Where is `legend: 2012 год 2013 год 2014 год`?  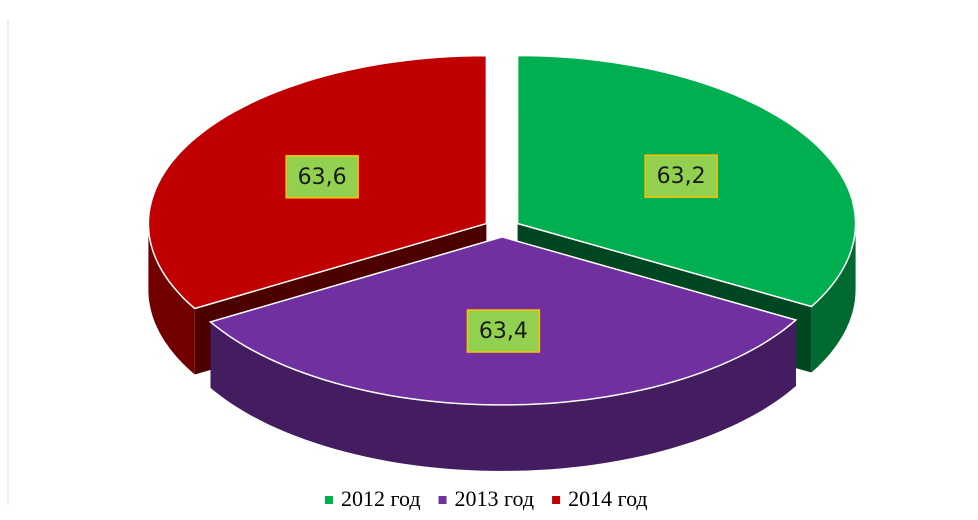 legend: 2012 год 2013 год 2014 год is located at coordinates (486, 498).